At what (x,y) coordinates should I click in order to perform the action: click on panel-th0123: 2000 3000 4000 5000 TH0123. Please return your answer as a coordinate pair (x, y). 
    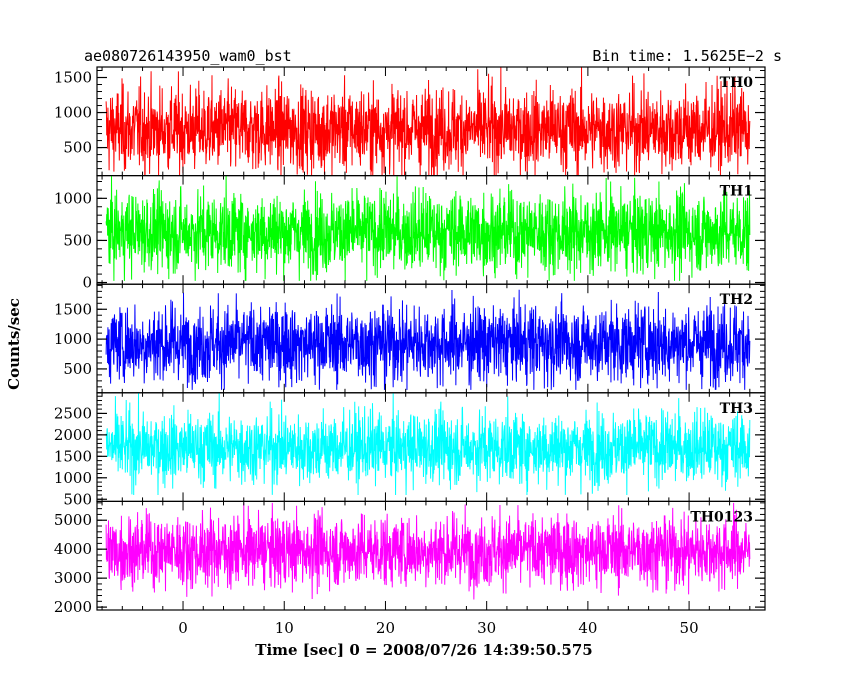
    Looking at the image, I should click on (410, 558).